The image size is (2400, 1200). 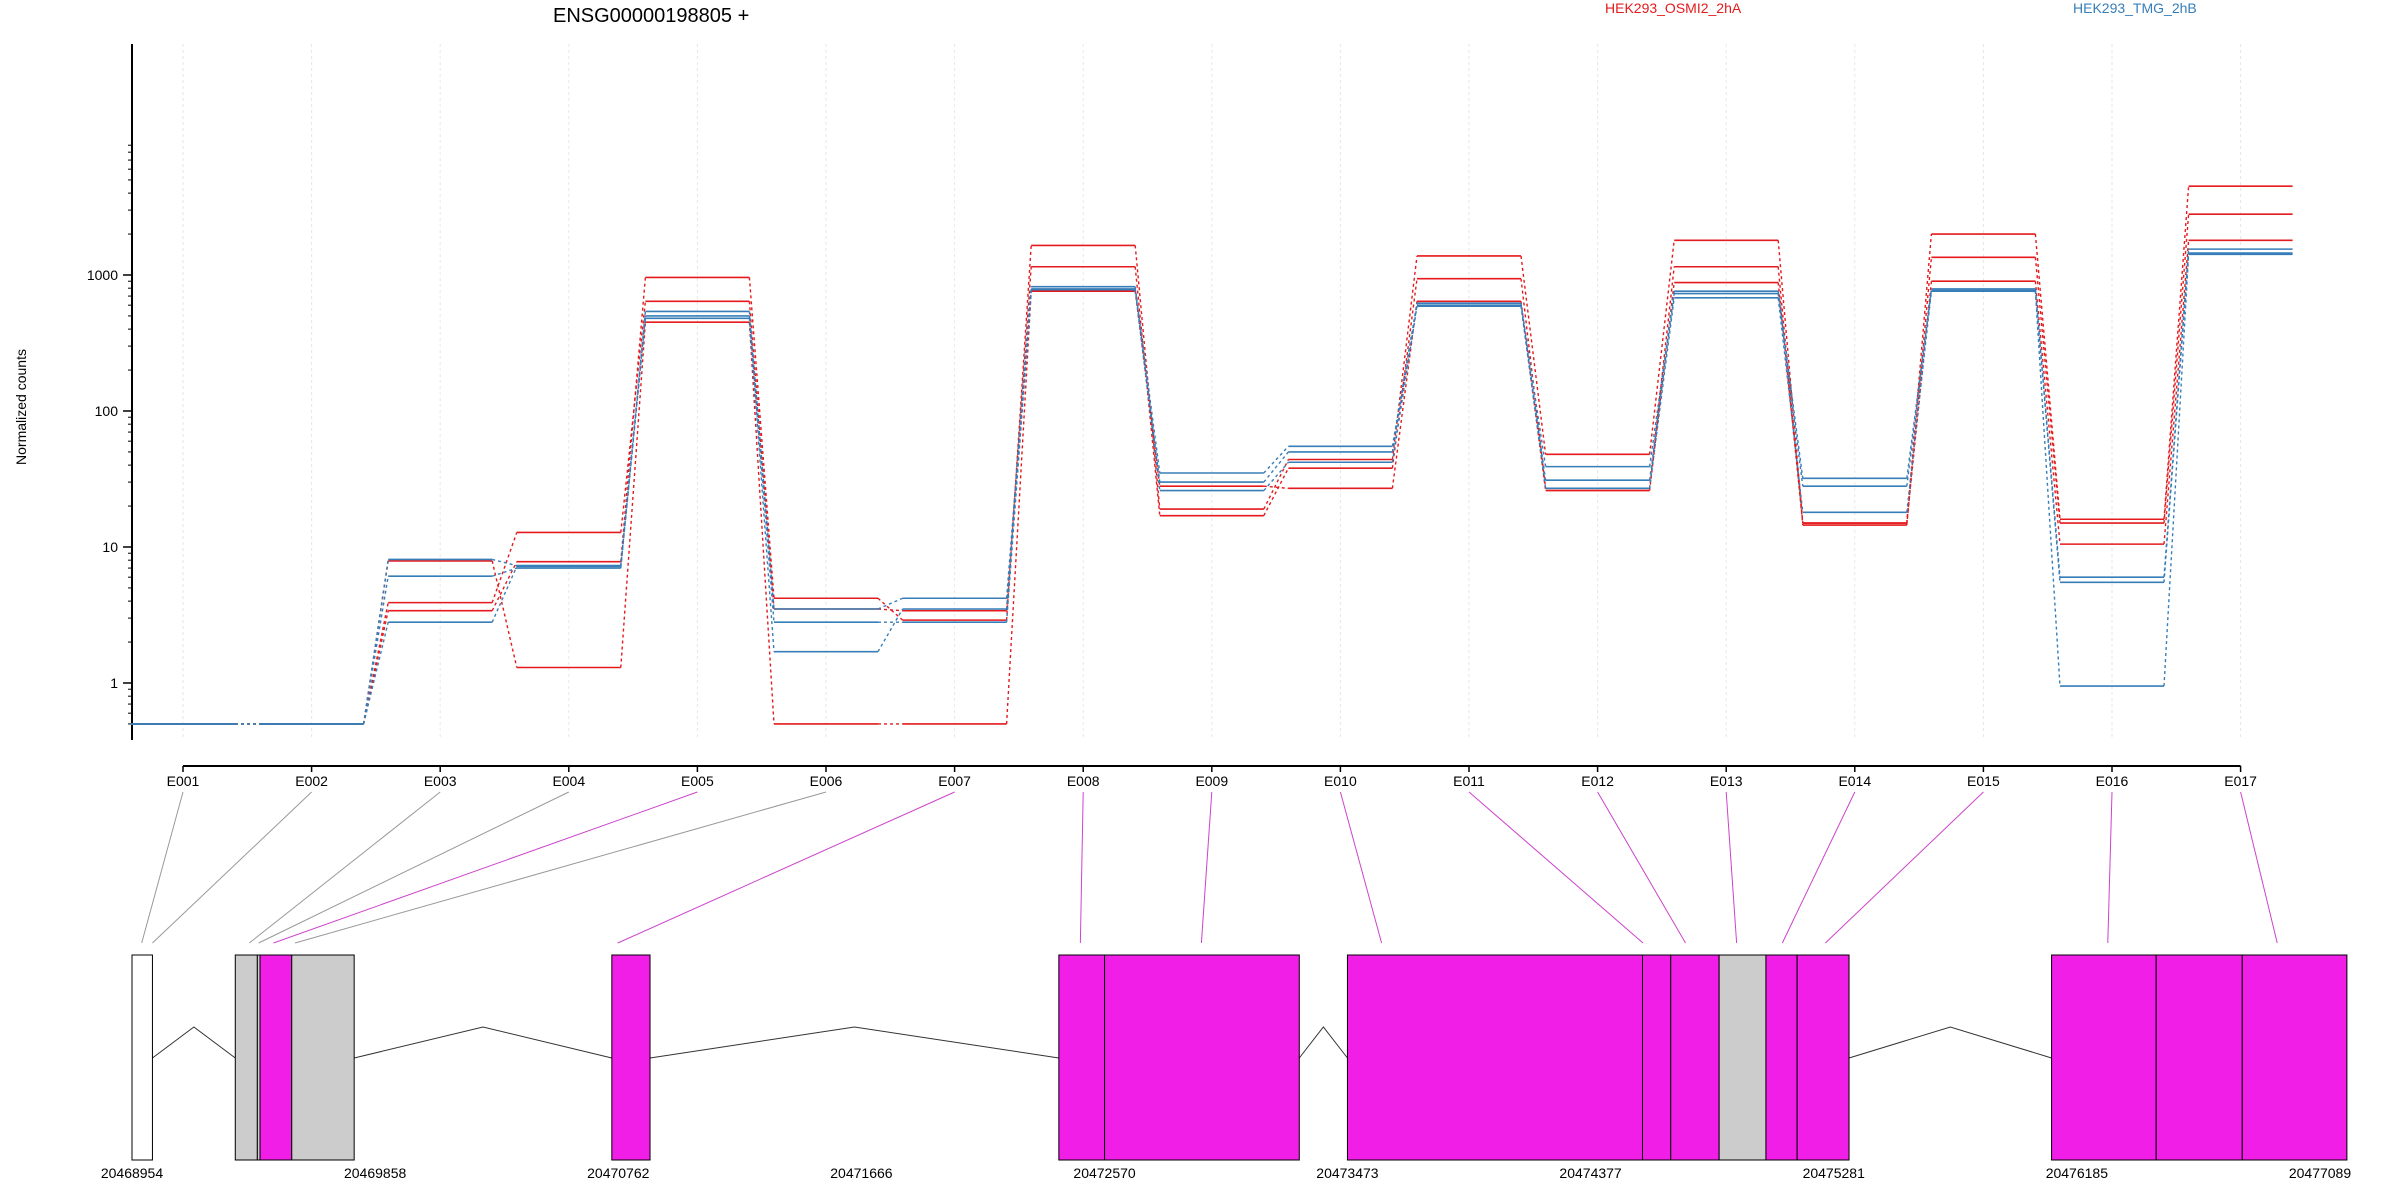 I want to click on y-axis-label: Normalized counts, so click(x=21, y=407).